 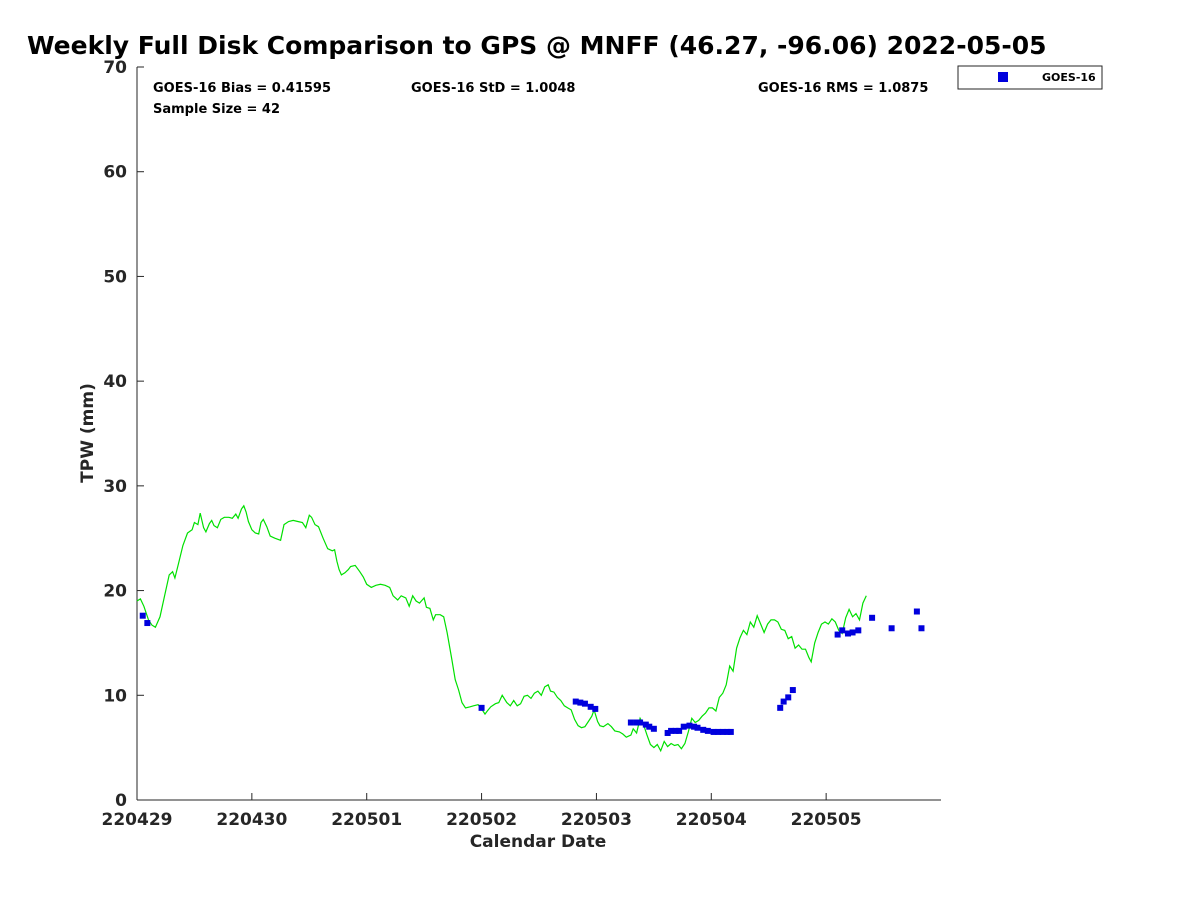 I want to click on y-tick-label: 0, so click(x=121, y=801).